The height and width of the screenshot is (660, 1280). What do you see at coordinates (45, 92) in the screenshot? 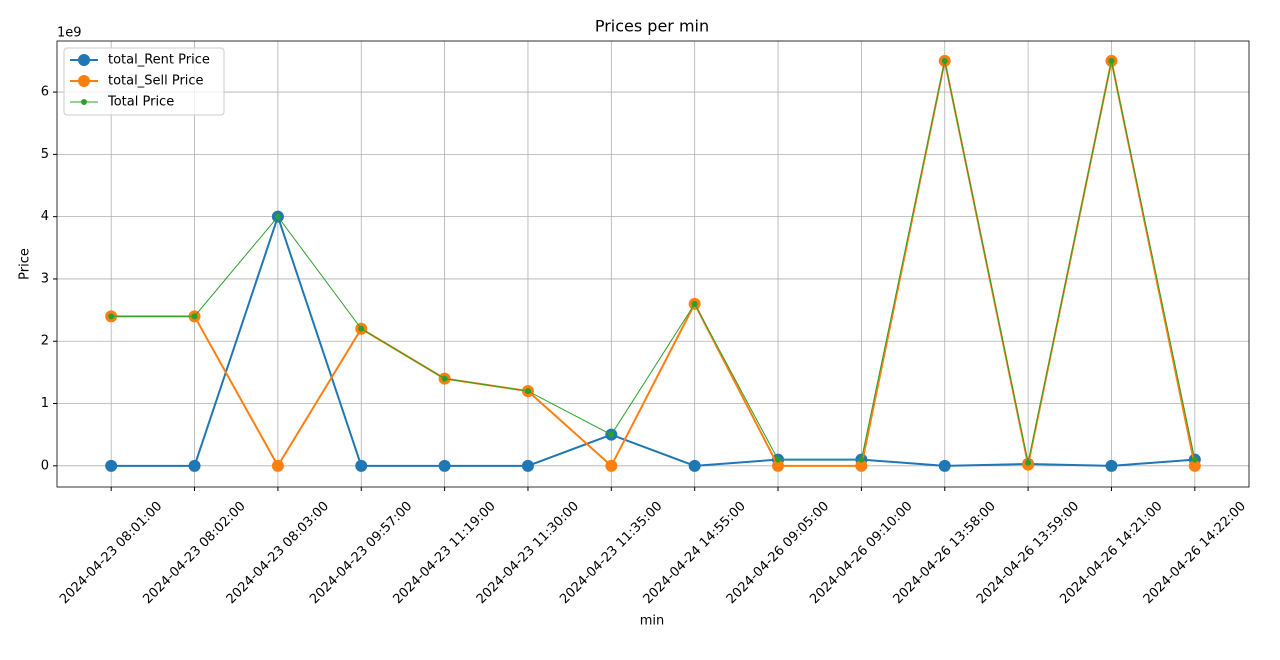
I see `y-tick-label: 6` at bounding box center [45, 92].